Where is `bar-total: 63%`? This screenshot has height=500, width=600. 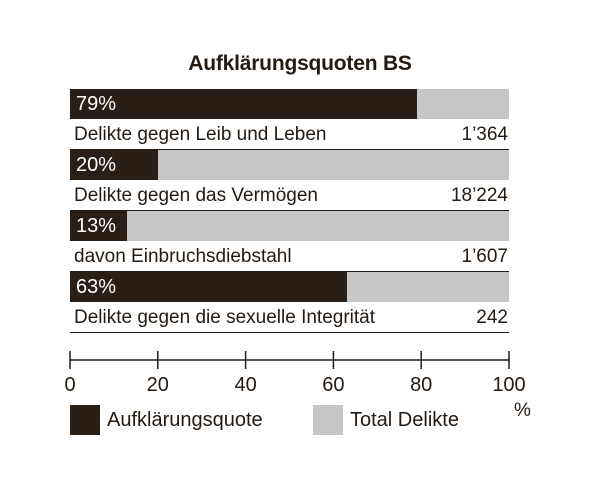 bar-total: 63% is located at coordinates (289, 287).